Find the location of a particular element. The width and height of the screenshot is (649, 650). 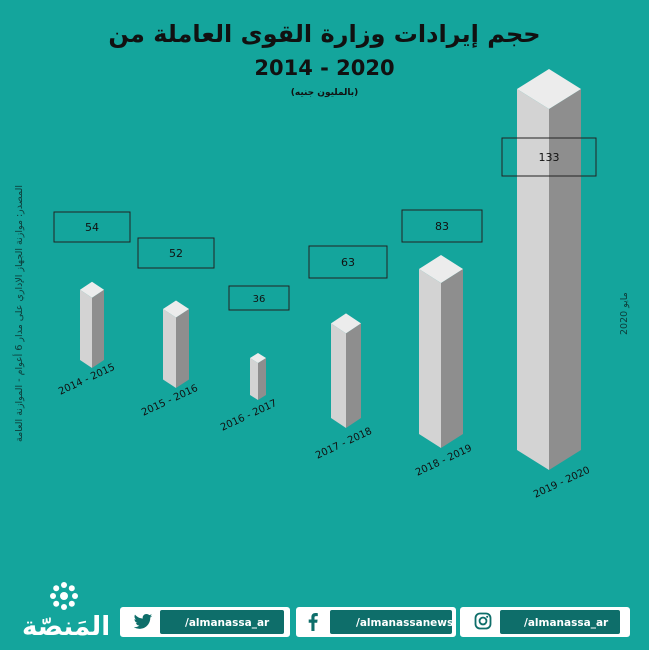

data-label: 36 is located at coordinates (259, 299).